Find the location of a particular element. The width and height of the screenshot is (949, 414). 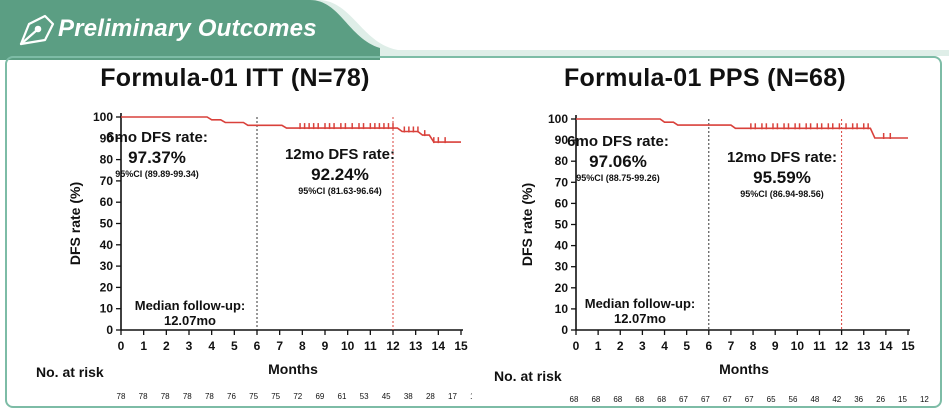

banner-title: Preliminary Outcomes is located at coordinates (187, 28).